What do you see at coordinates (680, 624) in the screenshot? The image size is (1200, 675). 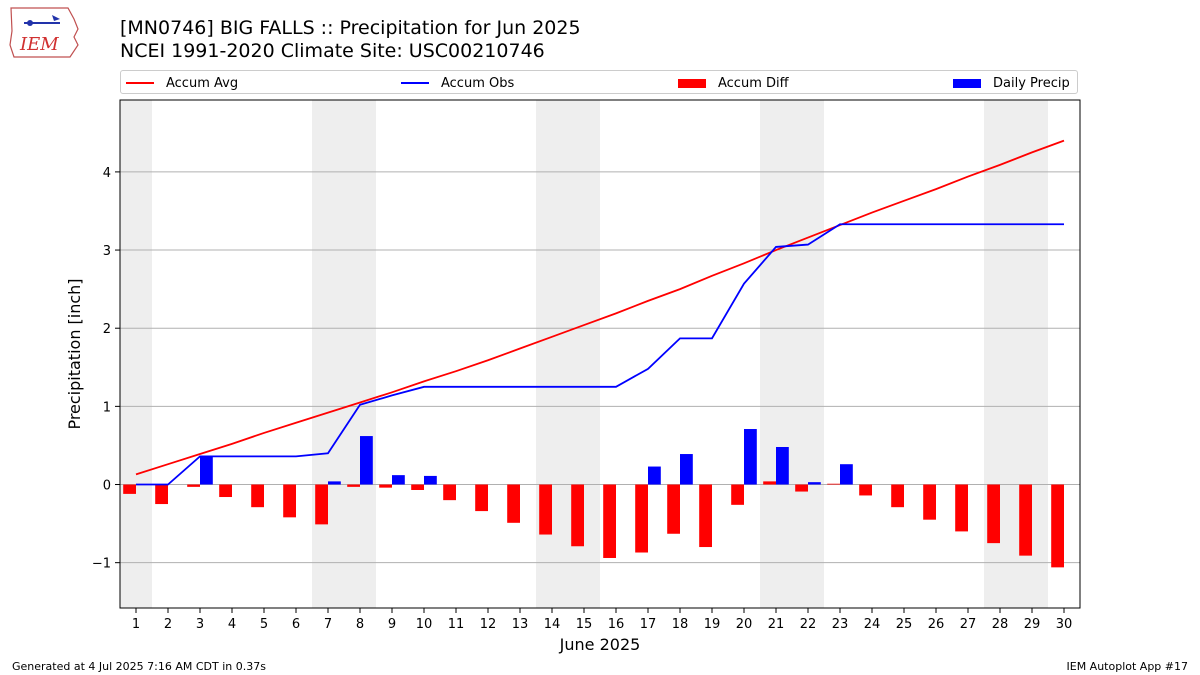 I see `x-tick-label: 18` at bounding box center [680, 624].